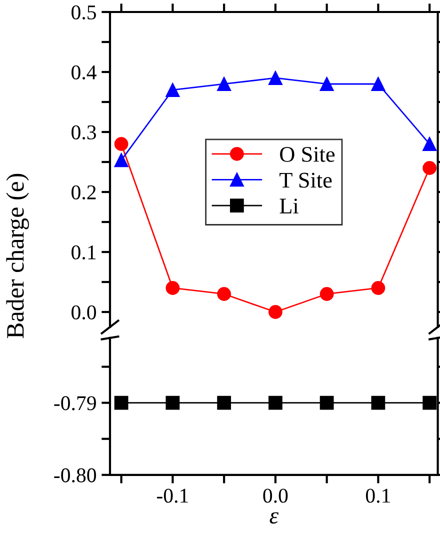  I want to click on y-tick-label: -0.80, so click(75, 475).